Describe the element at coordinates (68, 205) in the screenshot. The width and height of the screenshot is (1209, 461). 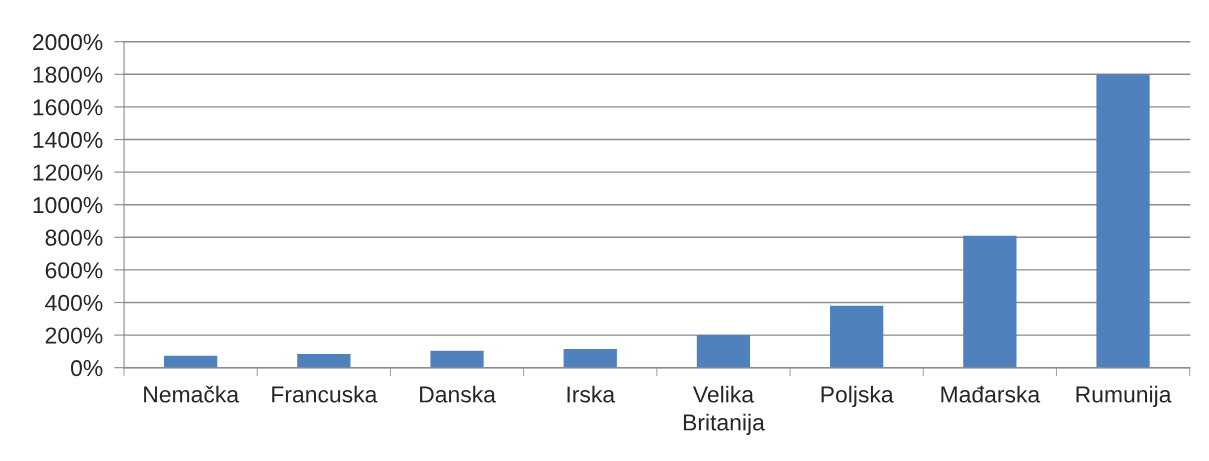
I see `y-tick-label: 1000%` at that location.